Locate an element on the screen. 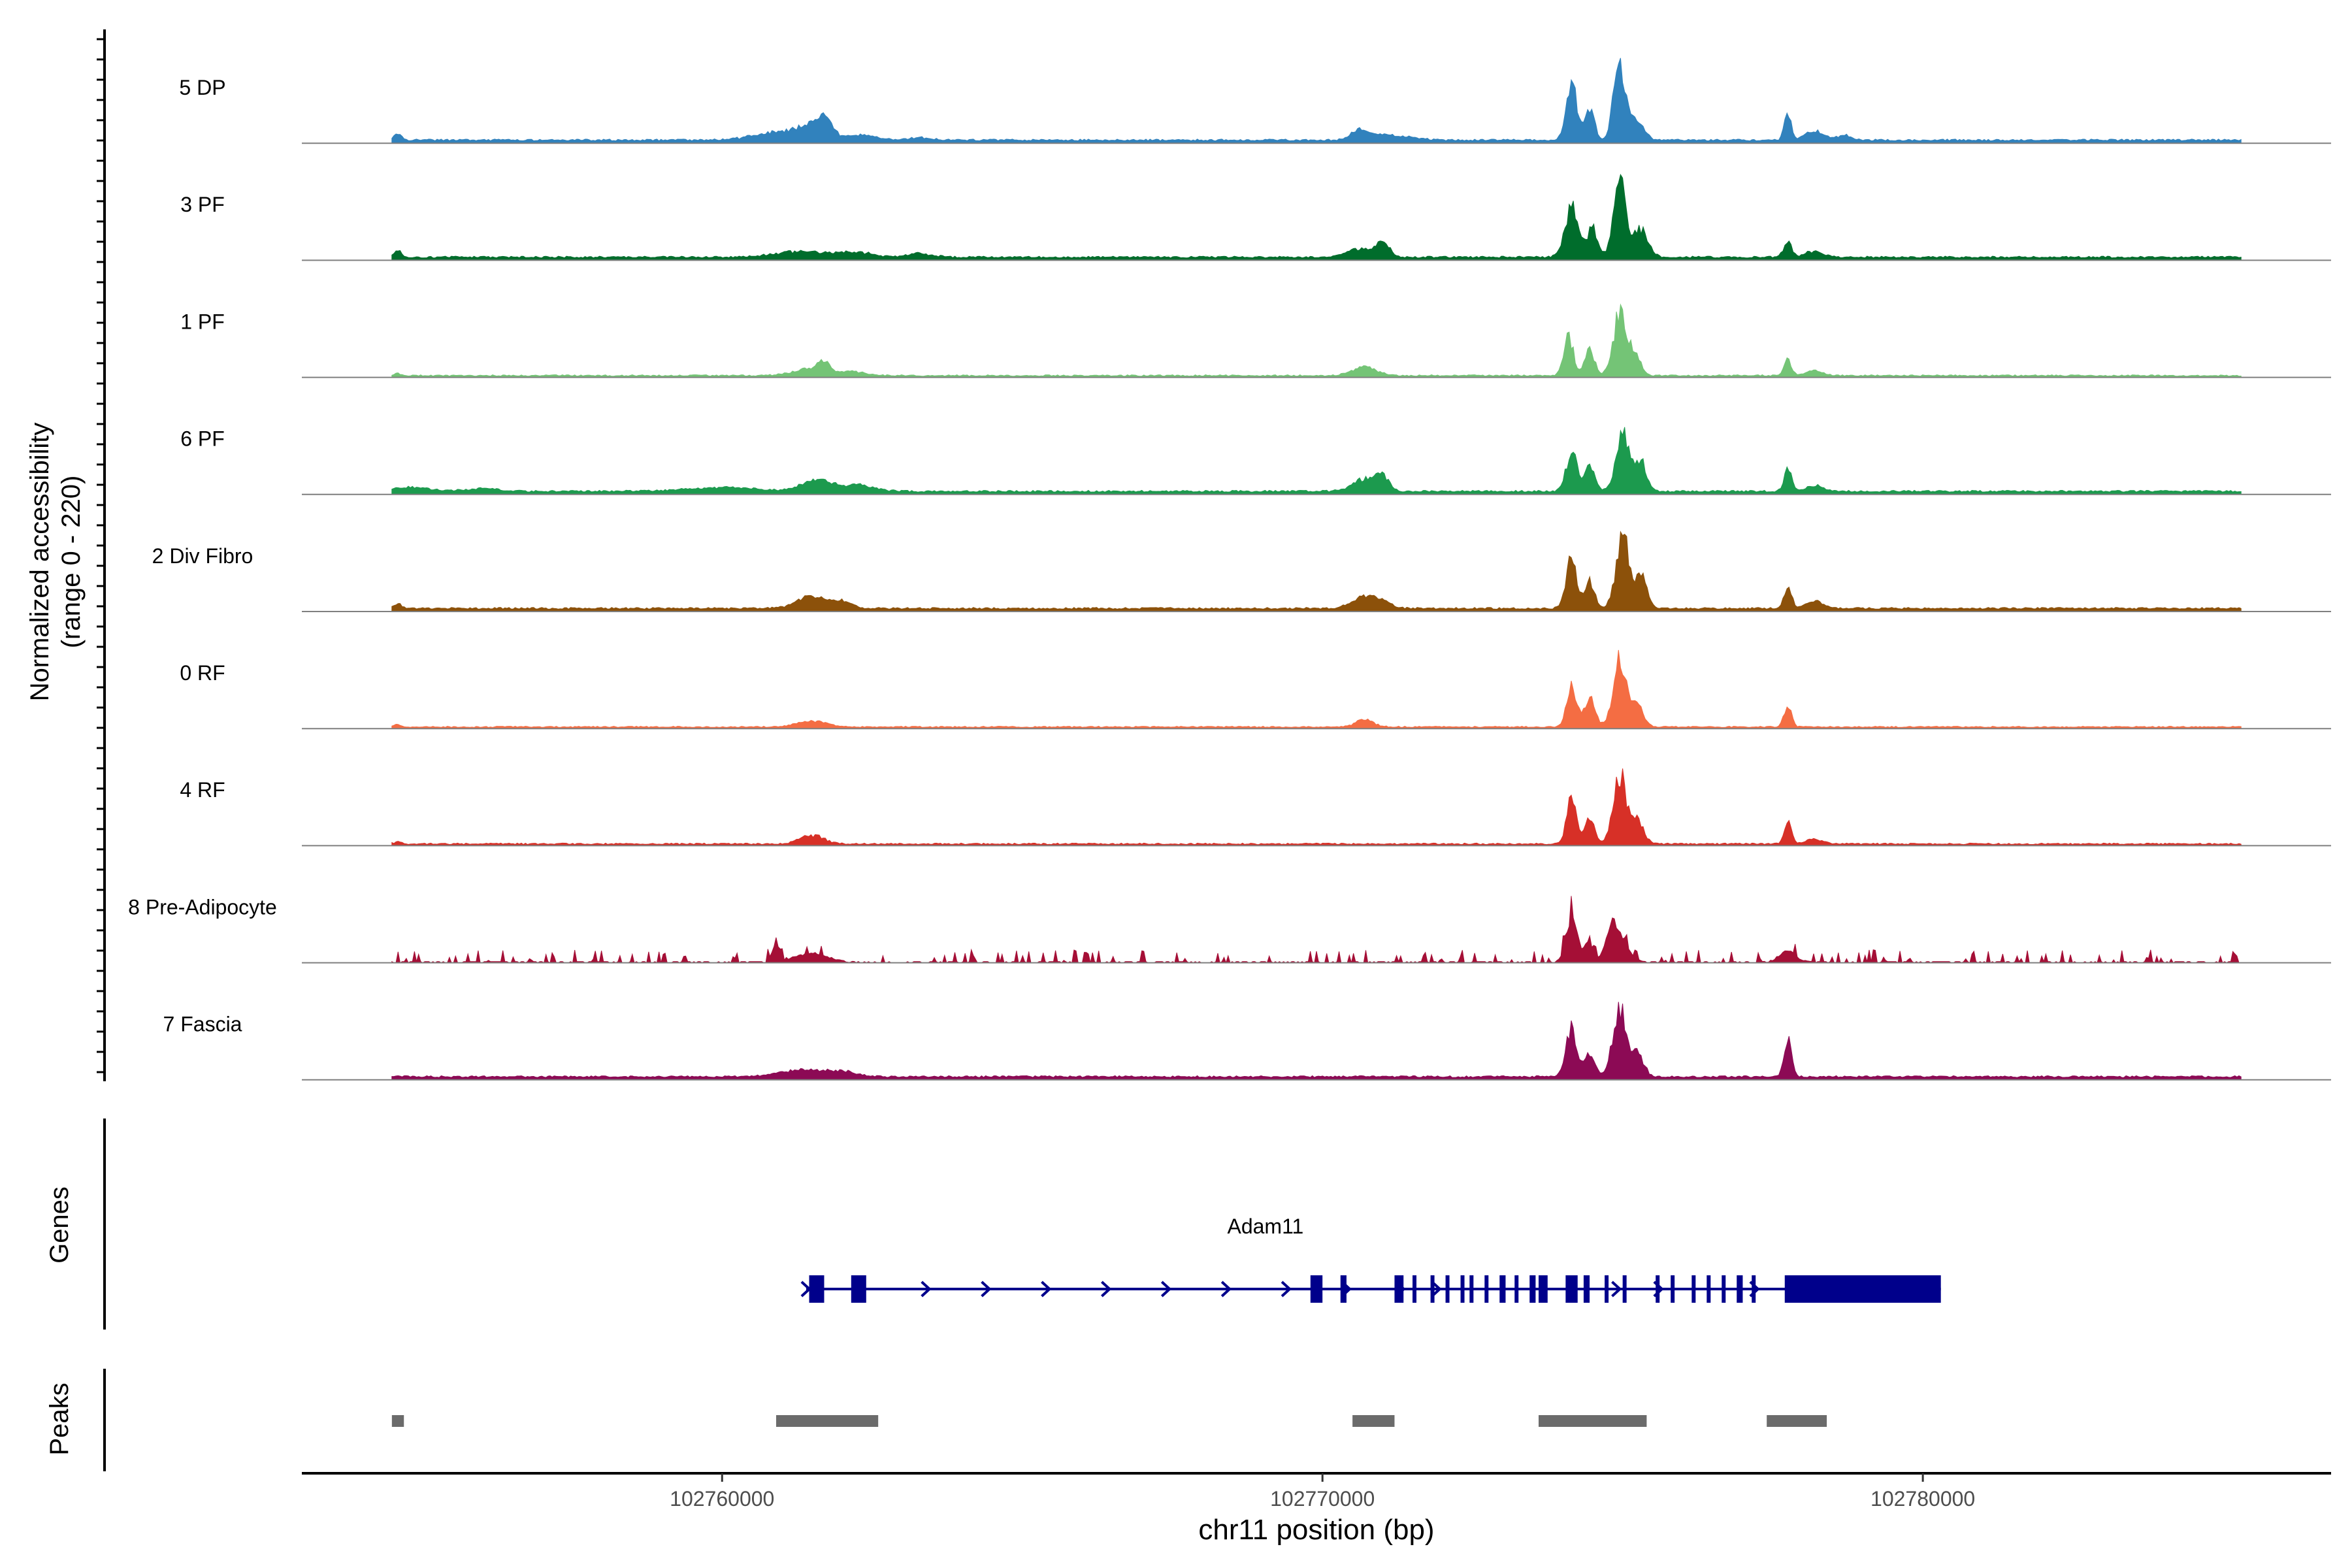  x-tick-label: 102760000 is located at coordinates (722, 1499).